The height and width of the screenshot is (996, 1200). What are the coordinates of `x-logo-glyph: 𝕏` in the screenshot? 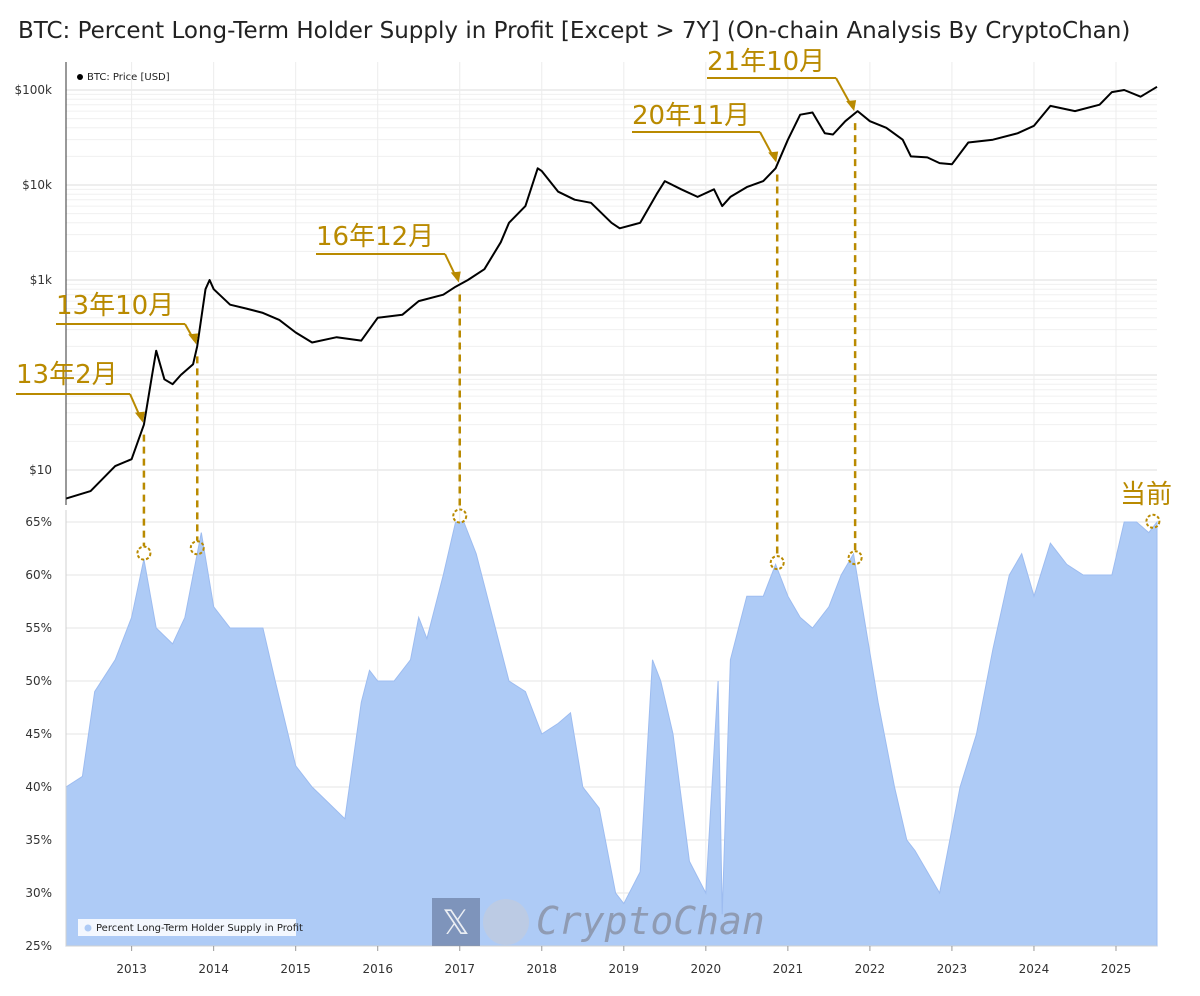 It's located at (455, 923).